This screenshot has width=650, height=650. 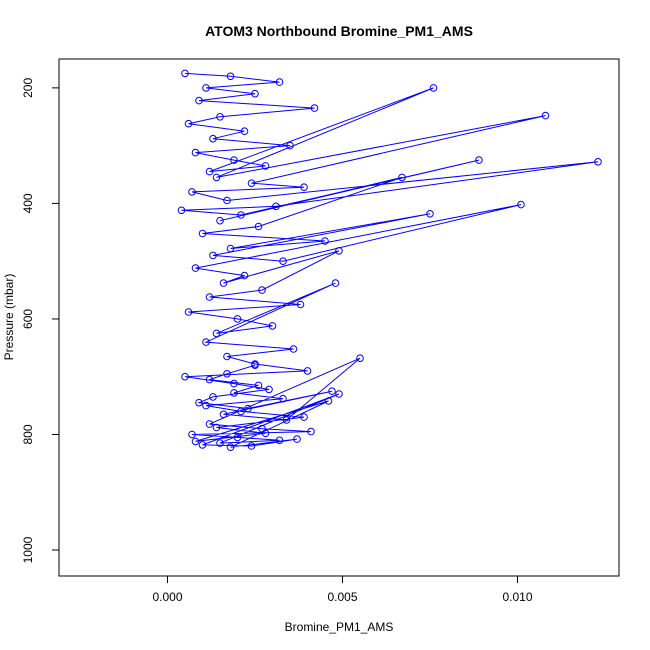 I want to click on x-tick-label-0: 0.000, so click(x=167, y=597).